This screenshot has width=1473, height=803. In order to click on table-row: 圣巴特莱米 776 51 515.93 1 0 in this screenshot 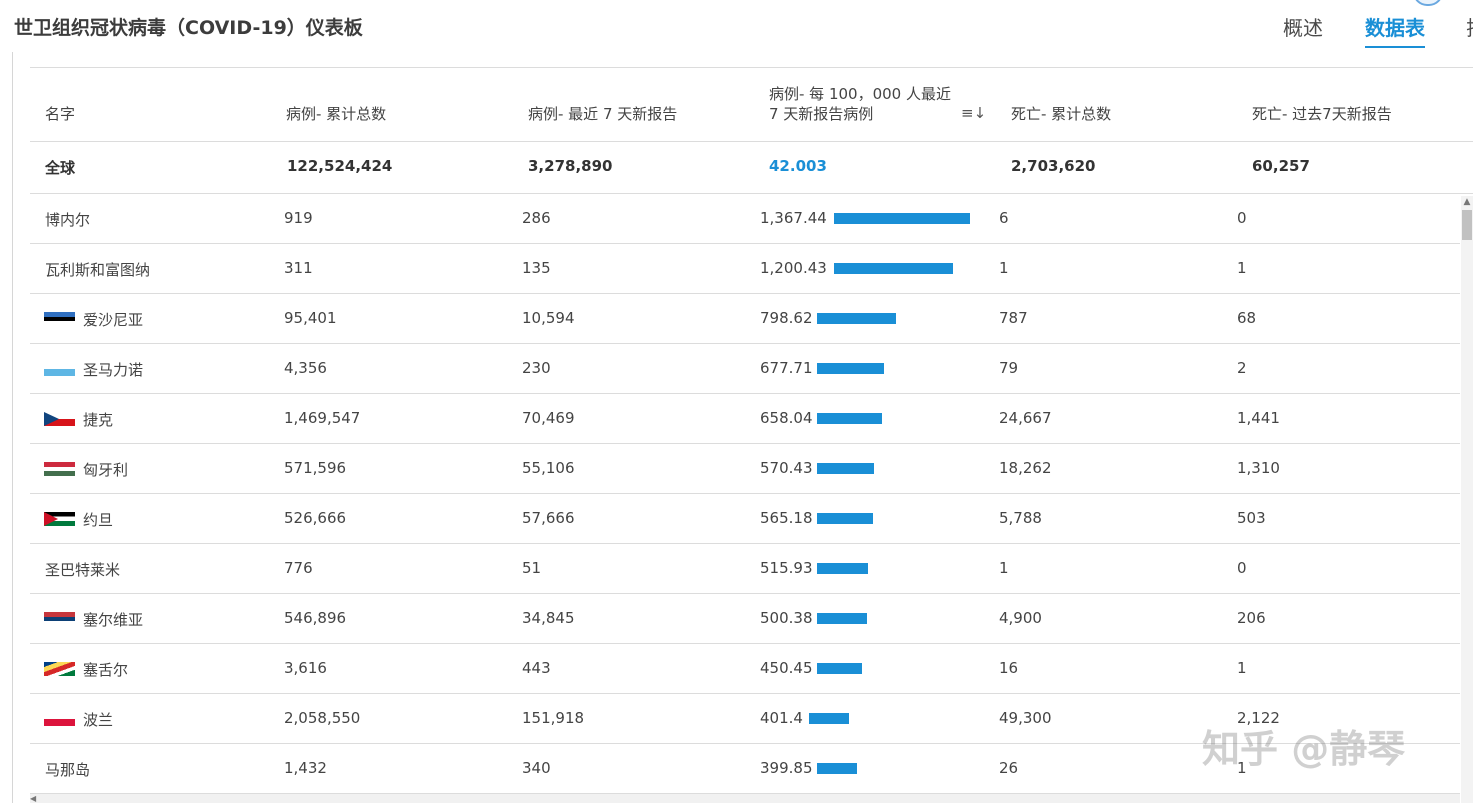, I will do `click(745, 569)`.